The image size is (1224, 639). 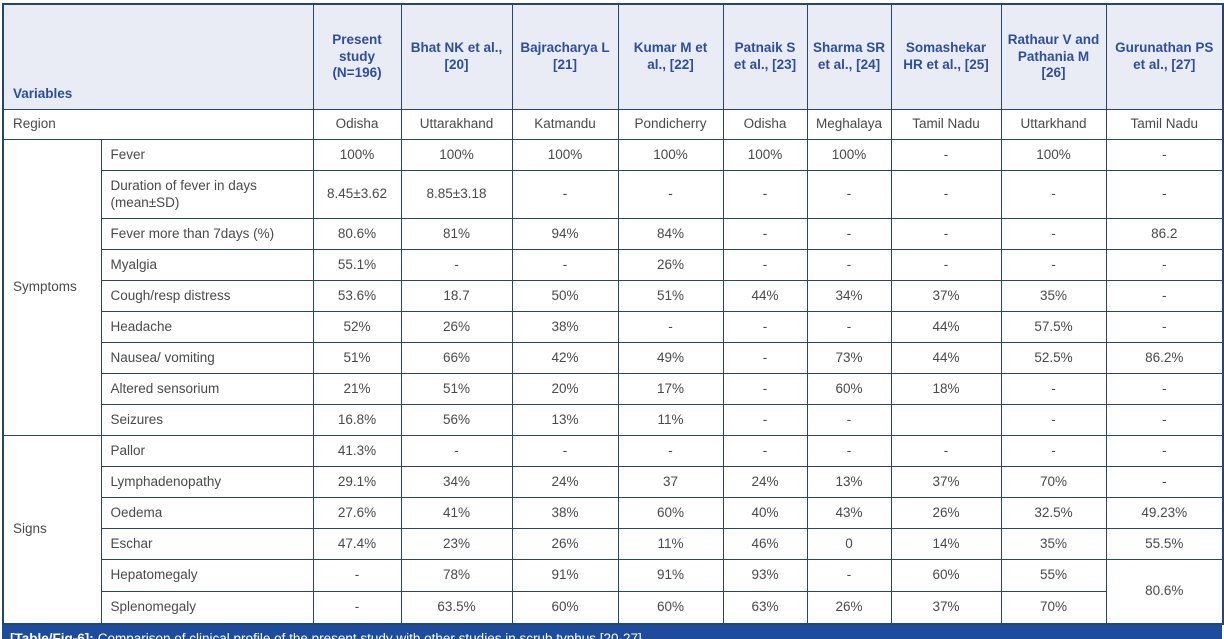 What do you see at coordinates (1164, 544) in the screenshot?
I see `value-cell: 55.5%` at bounding box center [1164, 544].